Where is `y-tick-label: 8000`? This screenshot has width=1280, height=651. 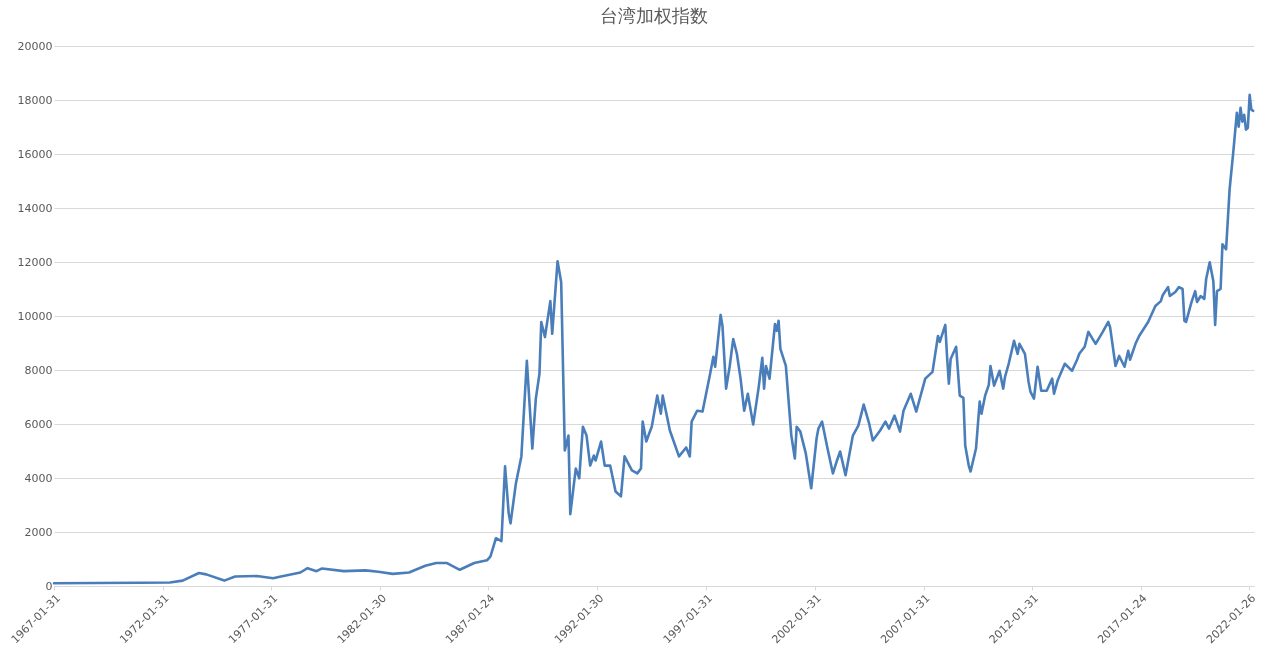
y-tick-label: 8000 is located at coordinates (38, 370).